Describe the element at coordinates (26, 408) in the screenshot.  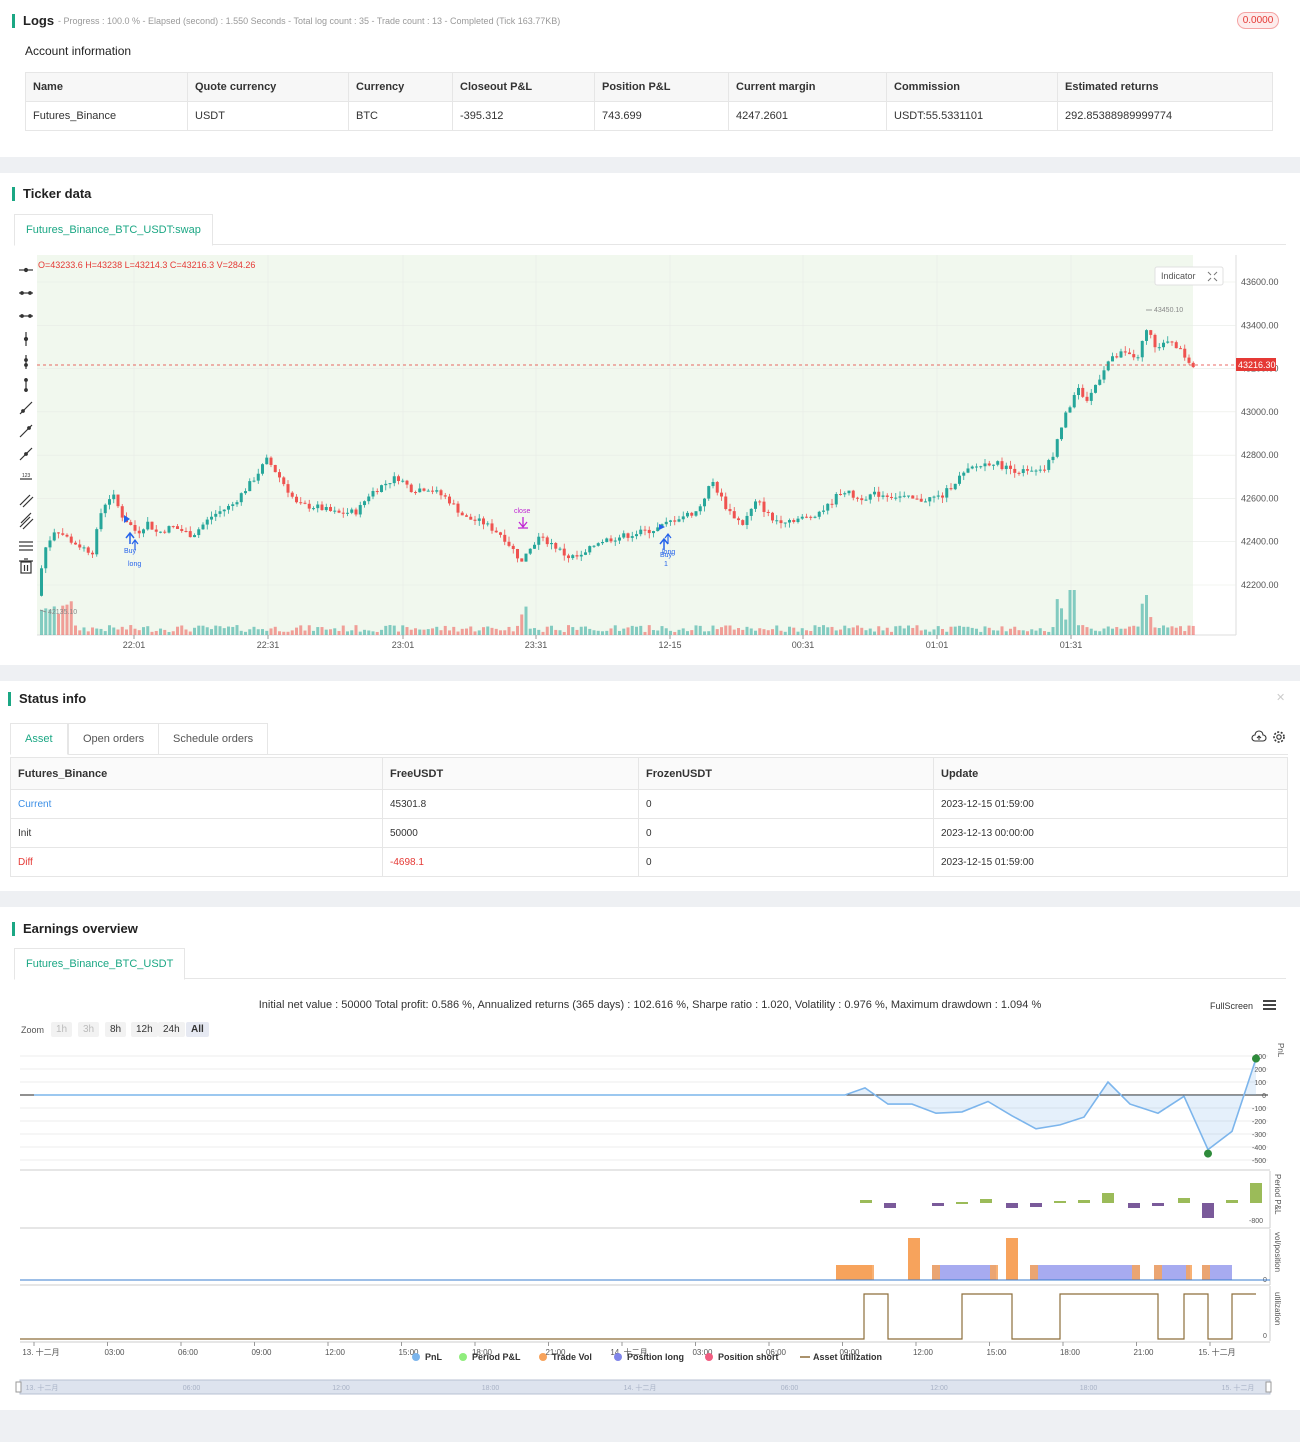
I see `trend-line-icon` at that location.